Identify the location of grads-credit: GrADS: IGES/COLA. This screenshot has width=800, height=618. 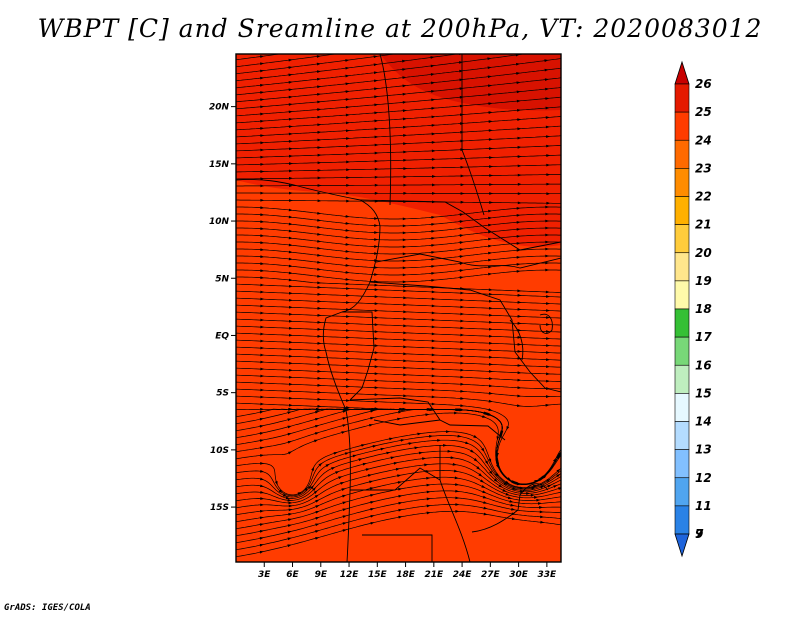
(47, 608).